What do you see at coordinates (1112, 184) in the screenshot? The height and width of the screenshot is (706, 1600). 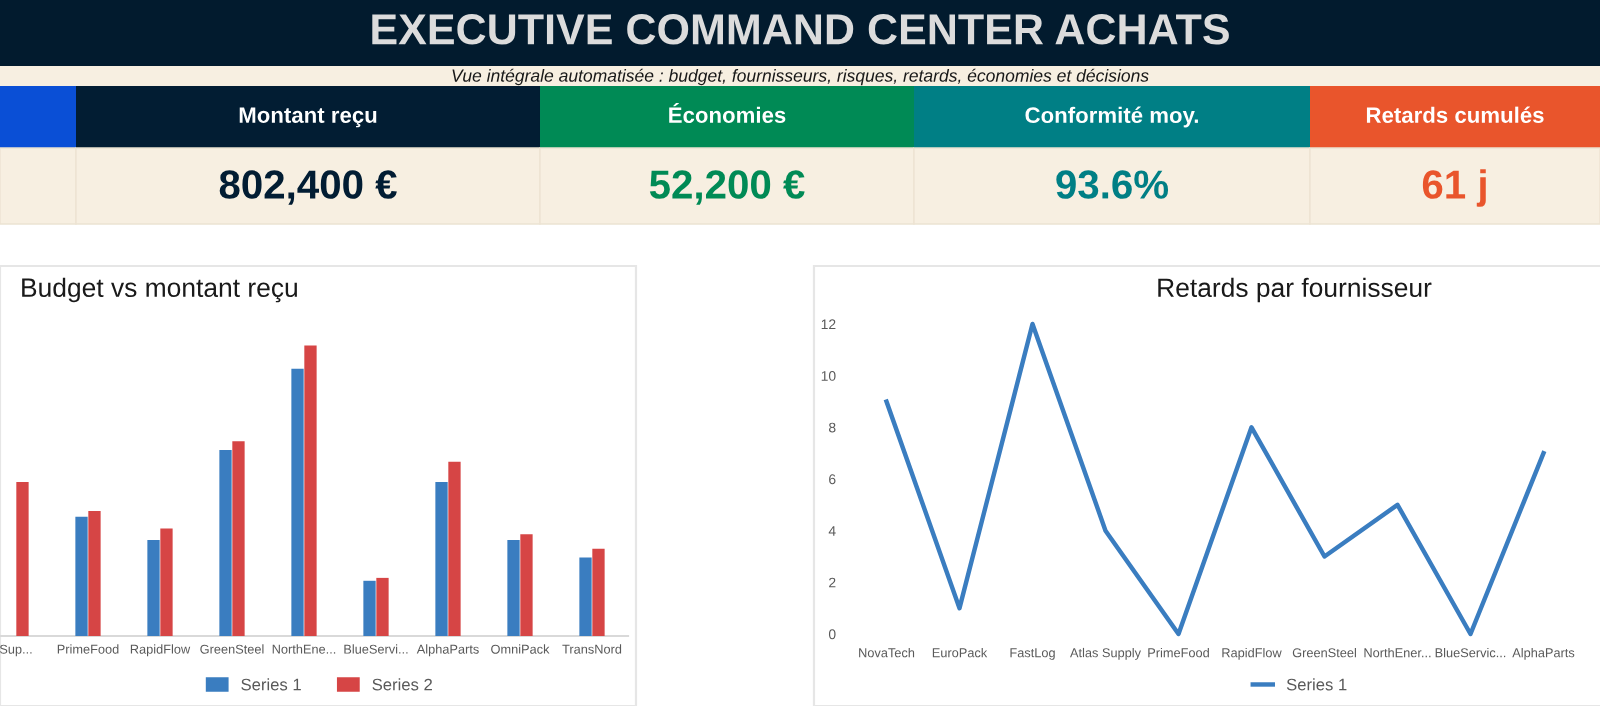 I see `text: 93.6%` at bounding box center [1112, 184].